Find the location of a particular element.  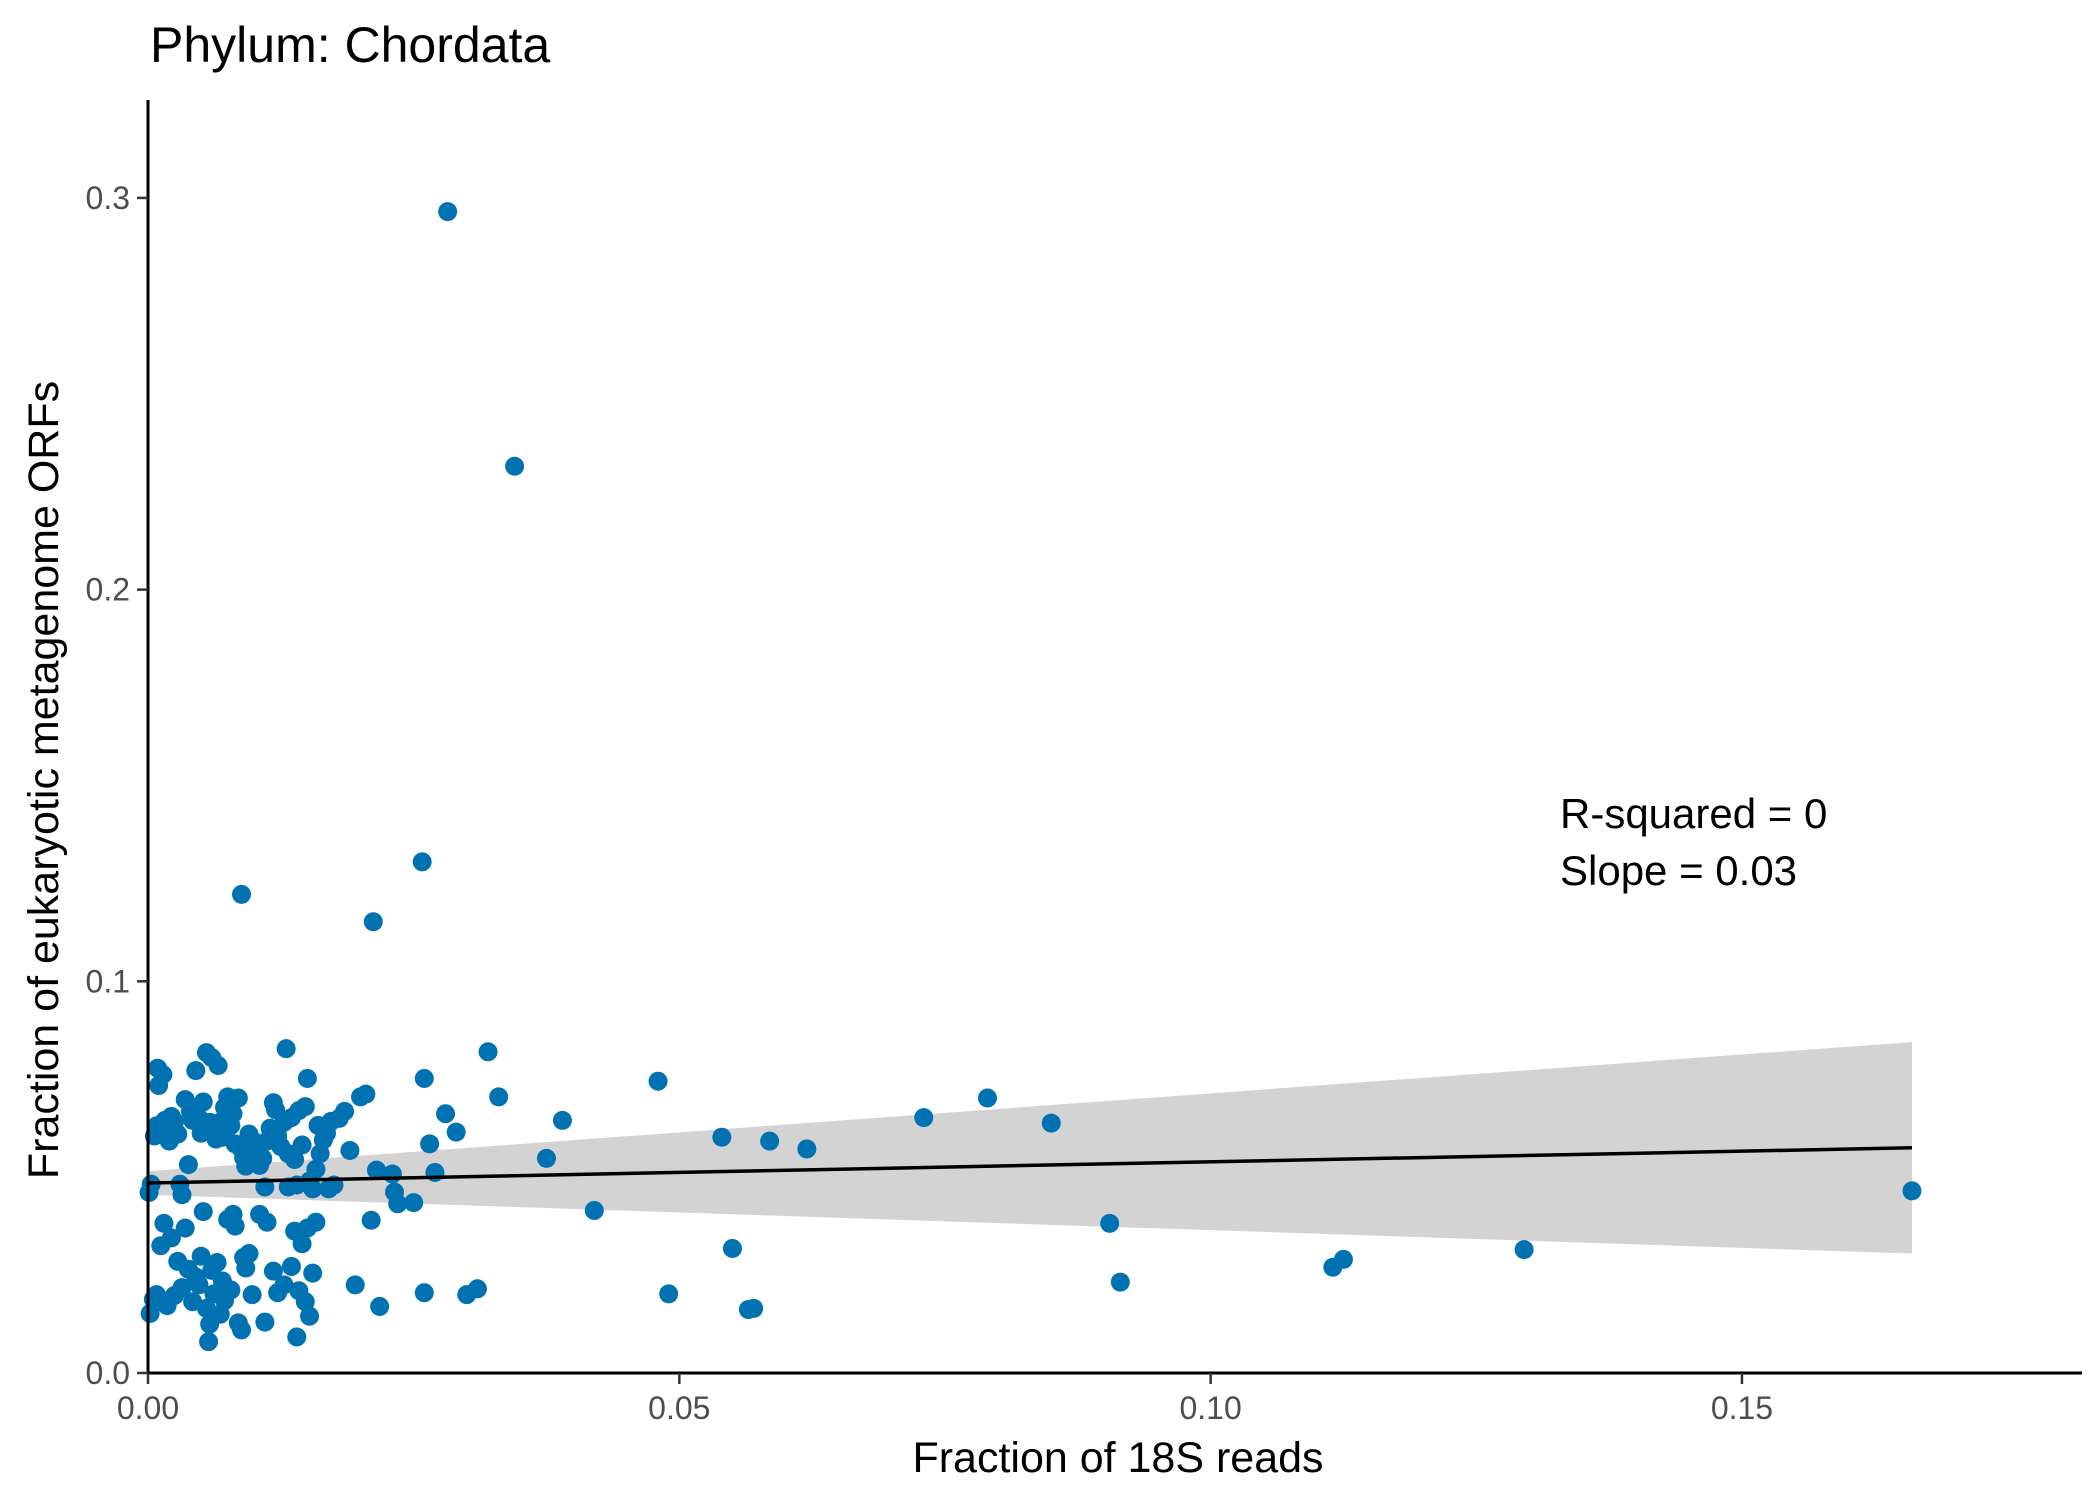

x-axis-title: Fraction of 18S reads is located at coordinates (1117, 1458).